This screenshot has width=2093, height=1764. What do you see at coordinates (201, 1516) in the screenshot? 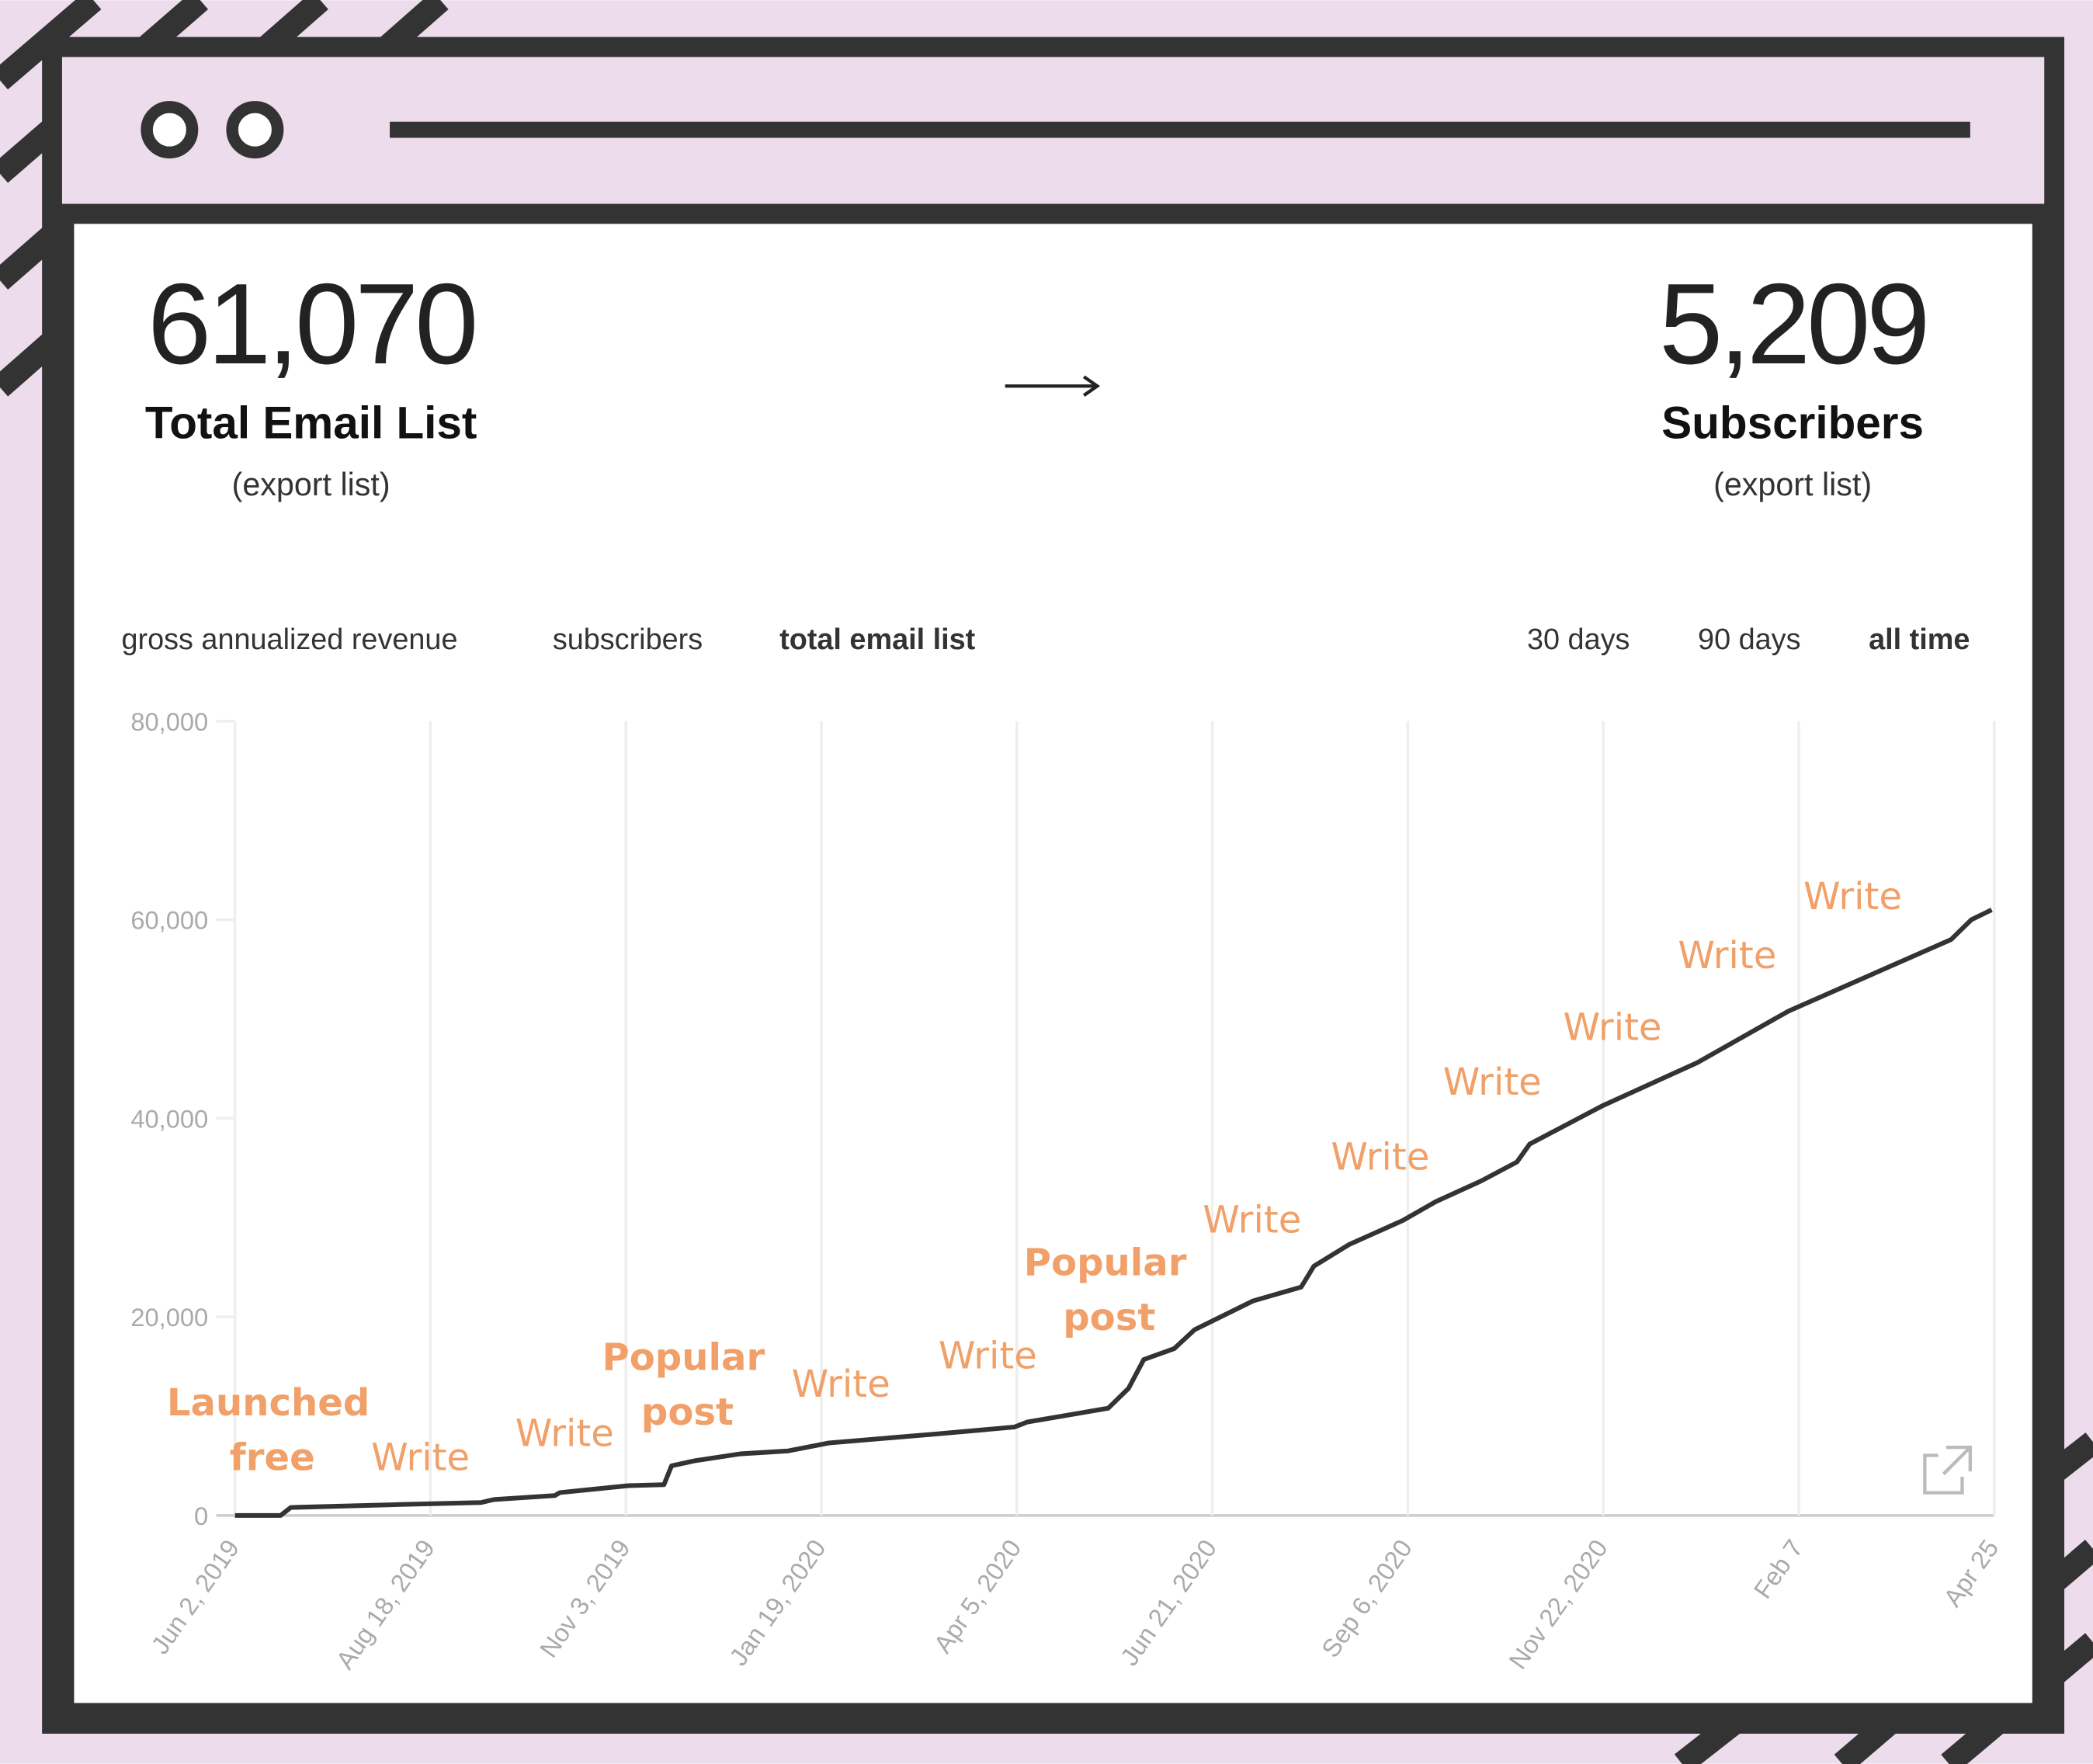
I see `y-tick-label: 0` at bounding box center [201, 1516].